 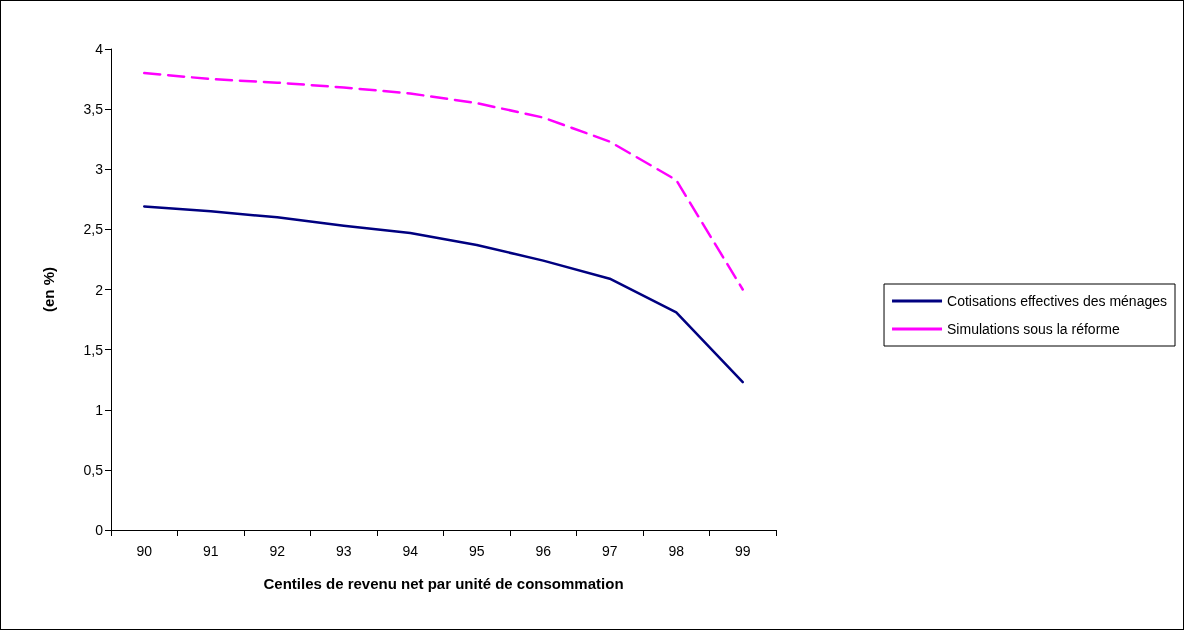 I want to click on y-tick-label: 0,5, so click(x=93, y=469).